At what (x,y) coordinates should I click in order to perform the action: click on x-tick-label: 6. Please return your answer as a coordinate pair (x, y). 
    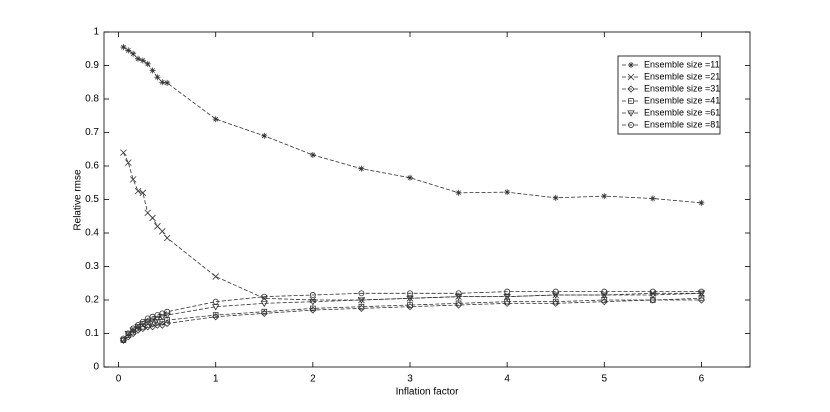
    Looking at the image, I should click on (702, 379).